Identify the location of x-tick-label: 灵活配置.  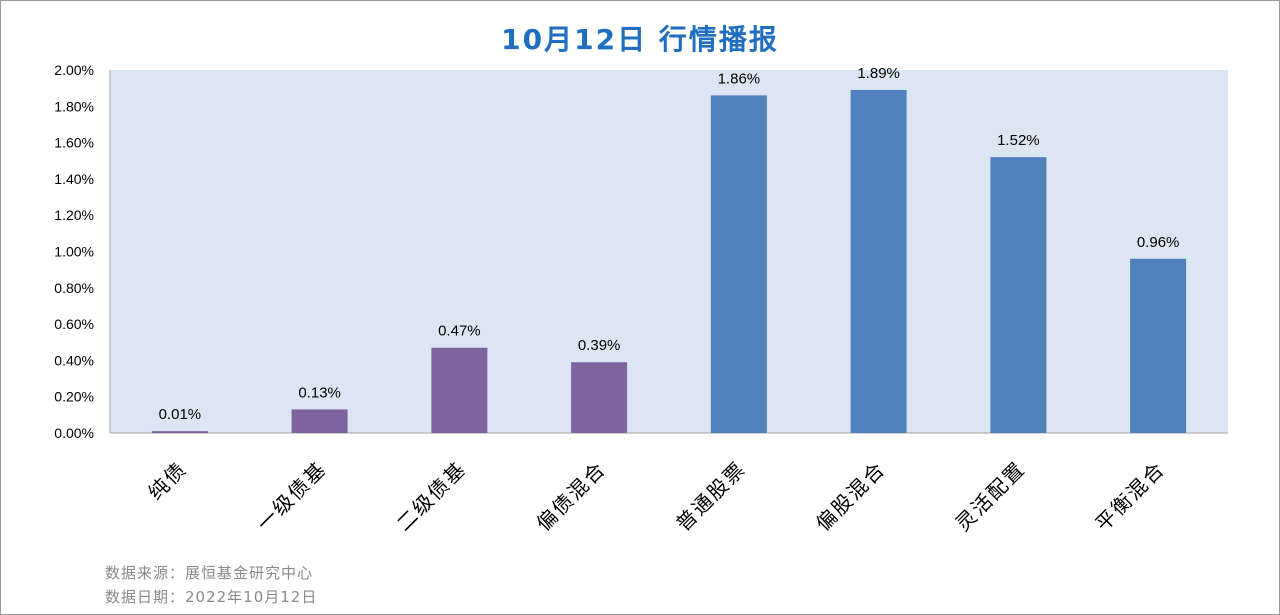
(990, 496).